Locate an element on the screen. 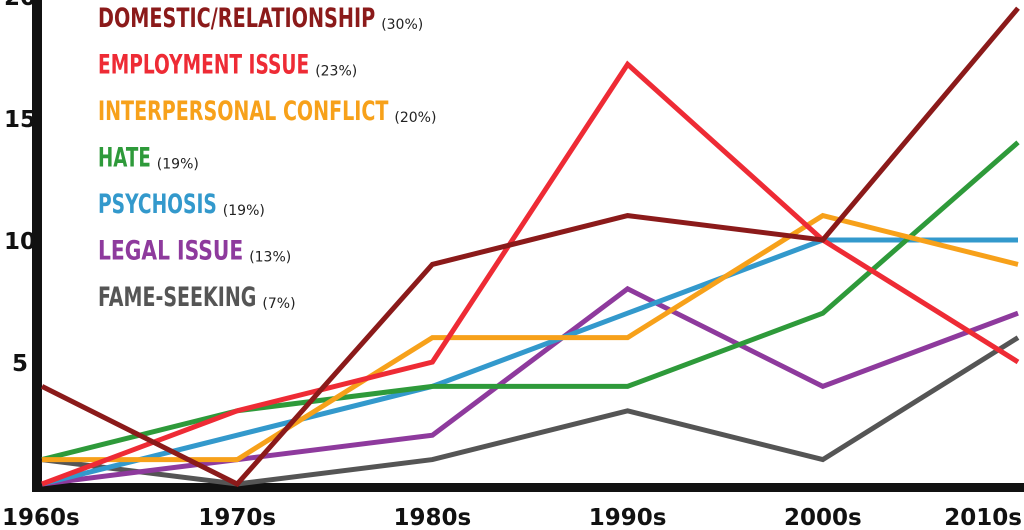 This screenshot has width=1024, height=530. y-tick-labels: 20 15 10 5 is located at coordinates (20, 188).